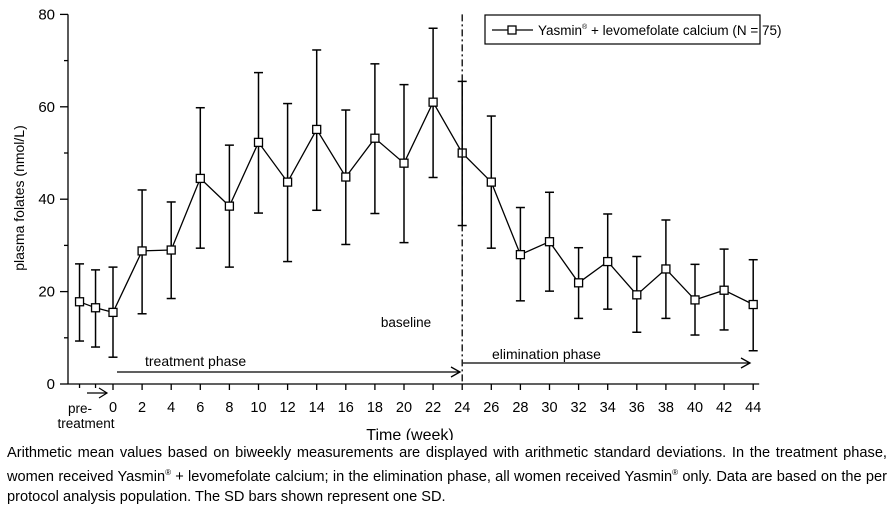  I want to click on x-axis-label: Time (week), so click(409, 433).